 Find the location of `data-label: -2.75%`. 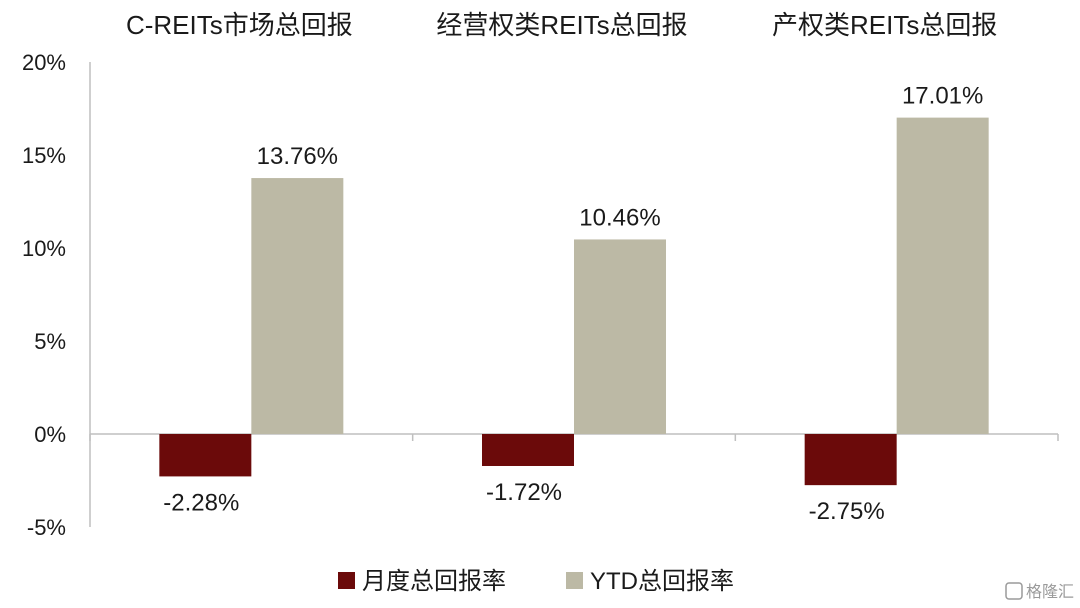

data-label: -2.75% is located at coordinates (847, 511).